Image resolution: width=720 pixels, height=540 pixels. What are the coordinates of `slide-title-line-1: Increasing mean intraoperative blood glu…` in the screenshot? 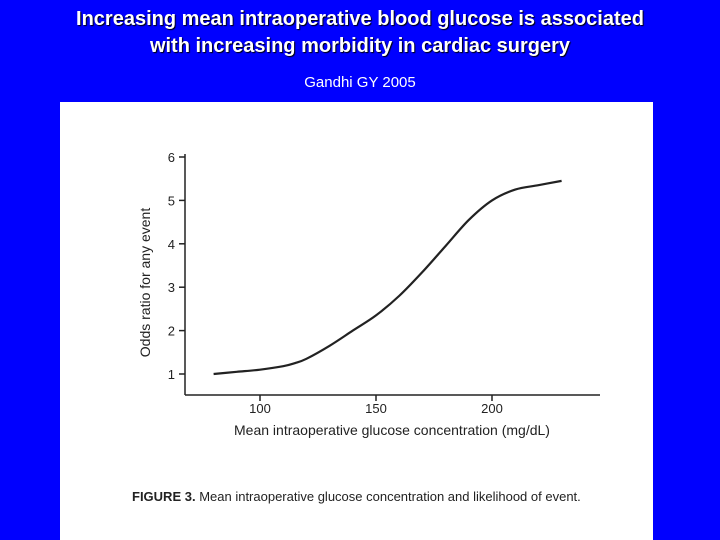 It's located at (360, 19).